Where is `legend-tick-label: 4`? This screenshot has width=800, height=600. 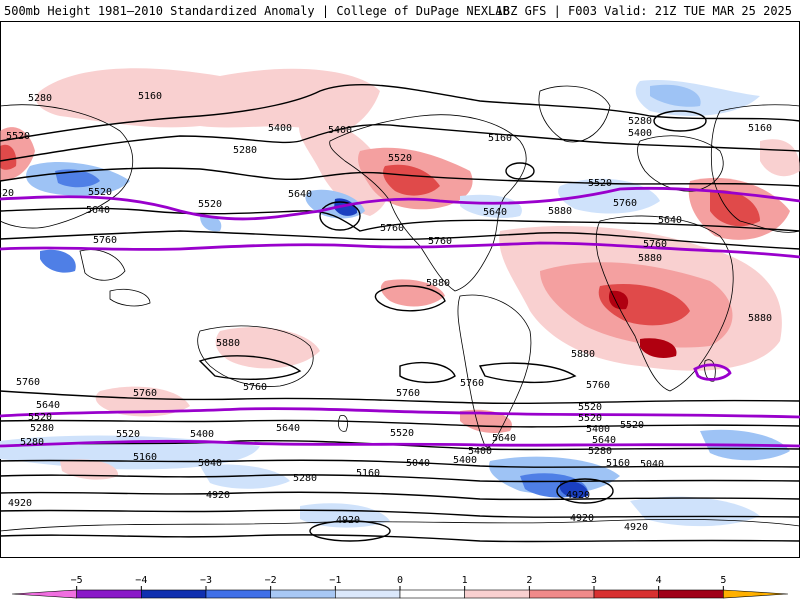 legend-tick-label: 4 is located at coordinates (659, 580).